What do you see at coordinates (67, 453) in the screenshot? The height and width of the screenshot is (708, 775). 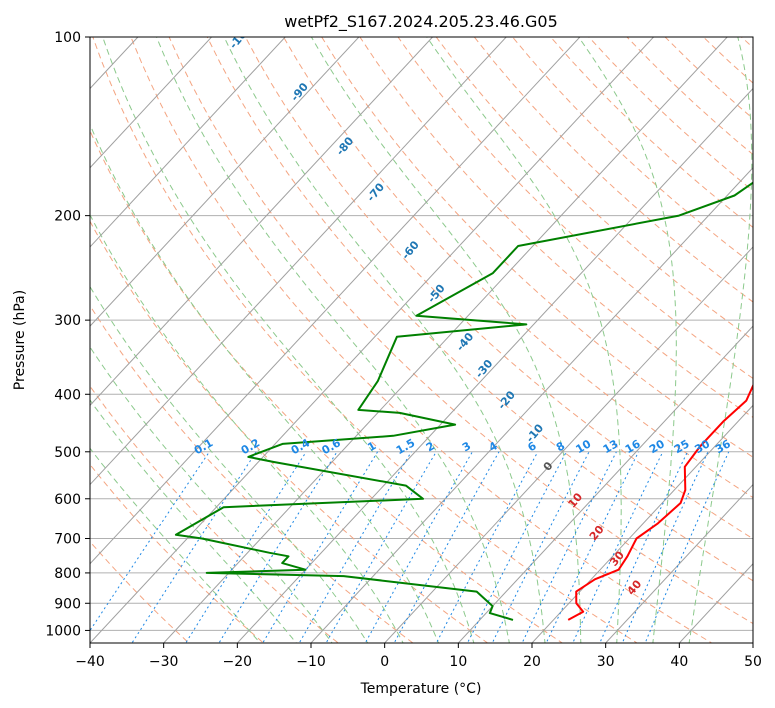 I see `y-tick-label: 500` at bounding box center [67, 453].